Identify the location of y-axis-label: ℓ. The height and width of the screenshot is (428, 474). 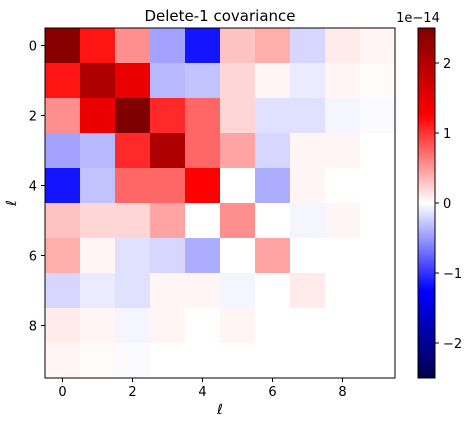
(12, 203).